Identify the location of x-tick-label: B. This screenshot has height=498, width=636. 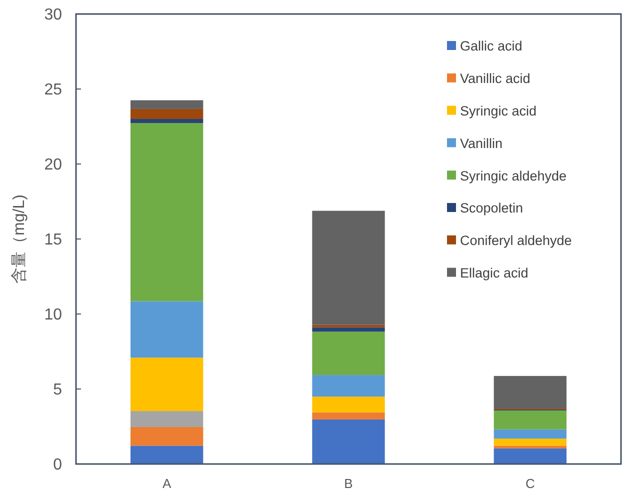
(348, 483).